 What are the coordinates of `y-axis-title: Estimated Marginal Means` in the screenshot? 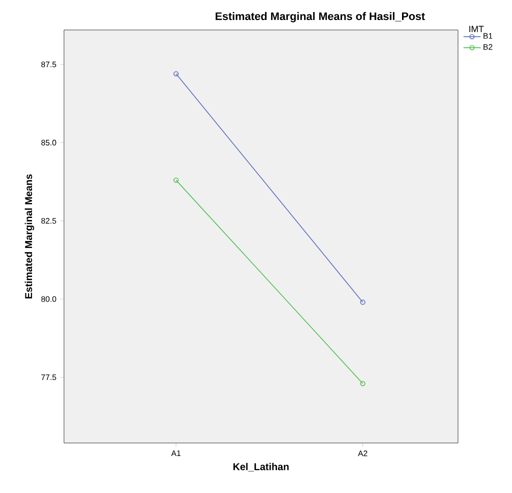 It's located at (29, 236).